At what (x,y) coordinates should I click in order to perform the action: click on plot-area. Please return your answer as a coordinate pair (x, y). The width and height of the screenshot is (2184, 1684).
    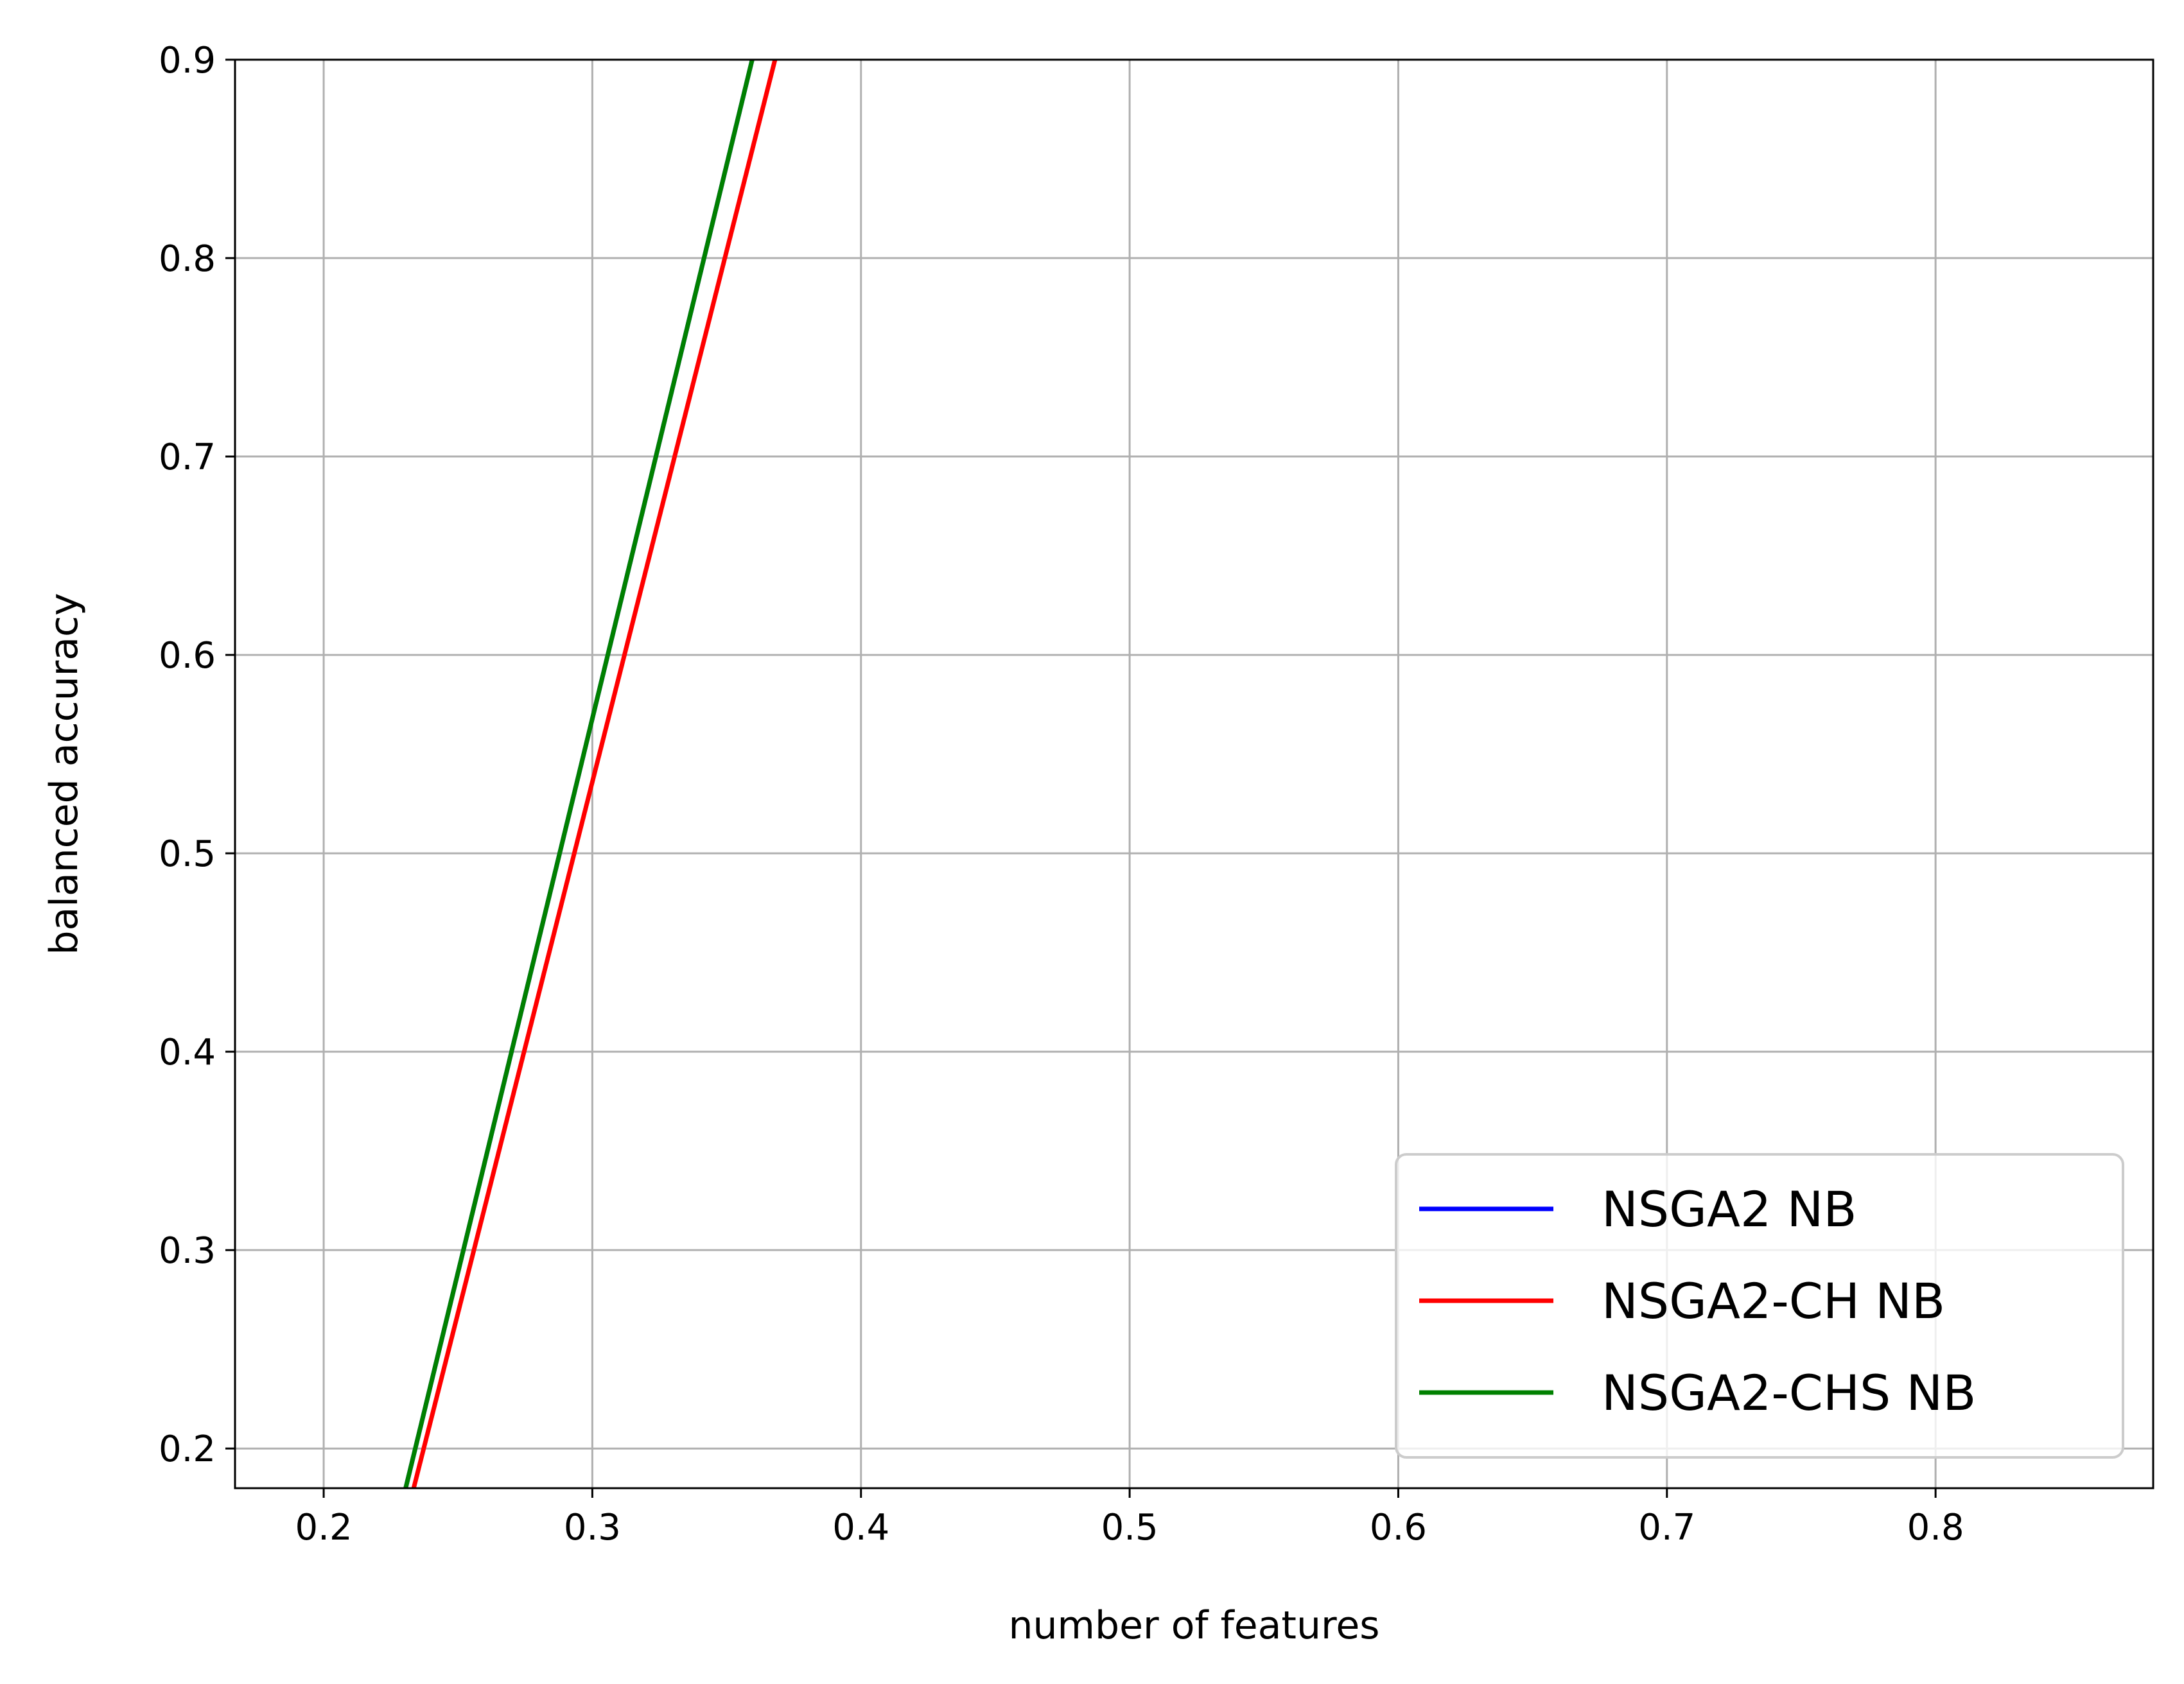
    Looking at the image, I should click on (590, 774).